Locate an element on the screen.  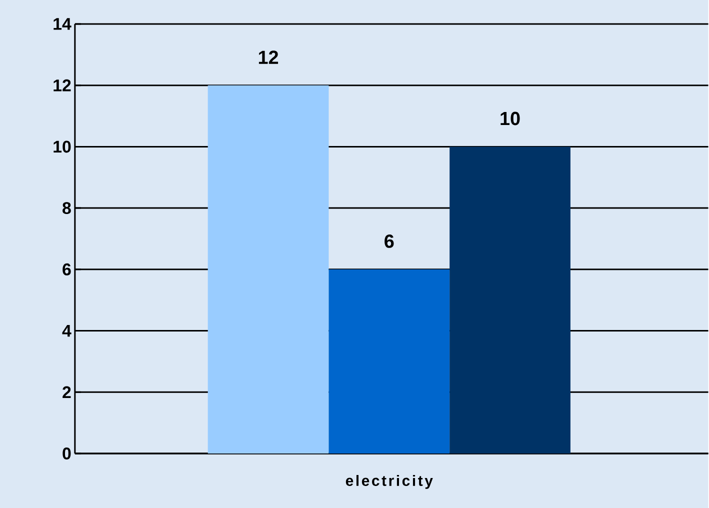
y-tick-label: 12 is located at coordinates (62, 85).